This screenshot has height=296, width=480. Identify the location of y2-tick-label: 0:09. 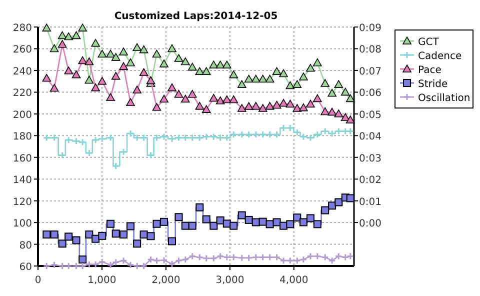
(370, 28).